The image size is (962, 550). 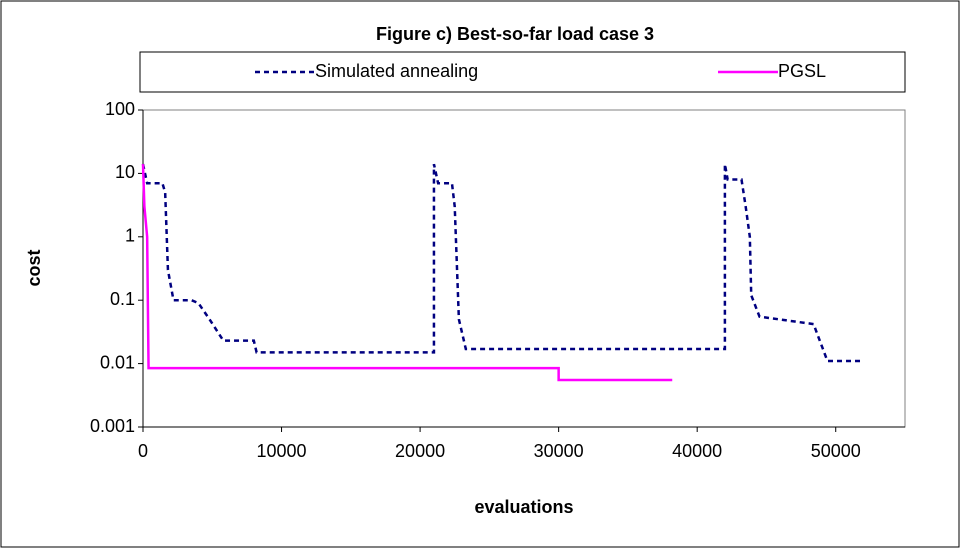 What do you see at coordinates (523, 507) in the screenshot?
I see `x-axis-title: evaluations` at bounding box center [523, 507].